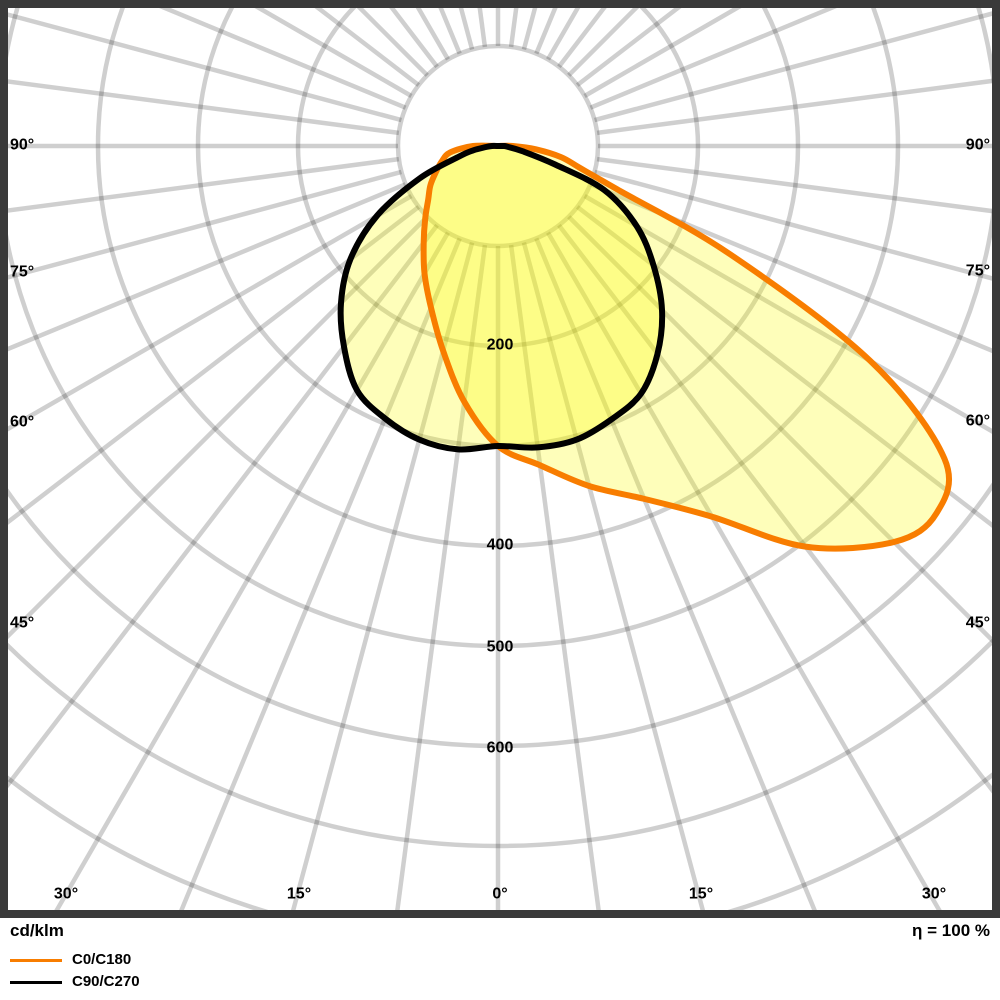  Describe the element at coordinates (500, 748) in the screenshot. I see `intensity-ring-label: 600` at that location.